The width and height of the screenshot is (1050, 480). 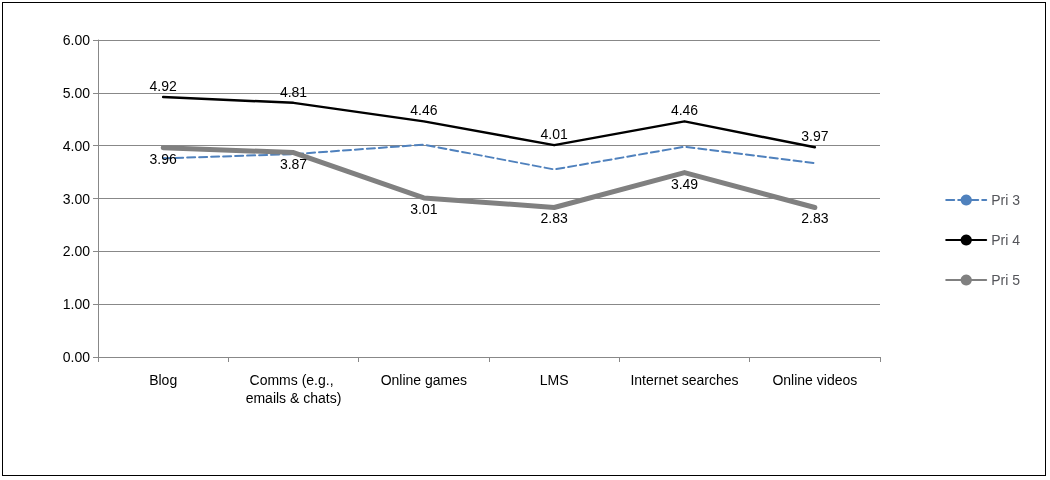 What do you see at coordinates (684, 183) in the screenshot?
I see `data-label: 3.49` at bounding box center [684, 183].